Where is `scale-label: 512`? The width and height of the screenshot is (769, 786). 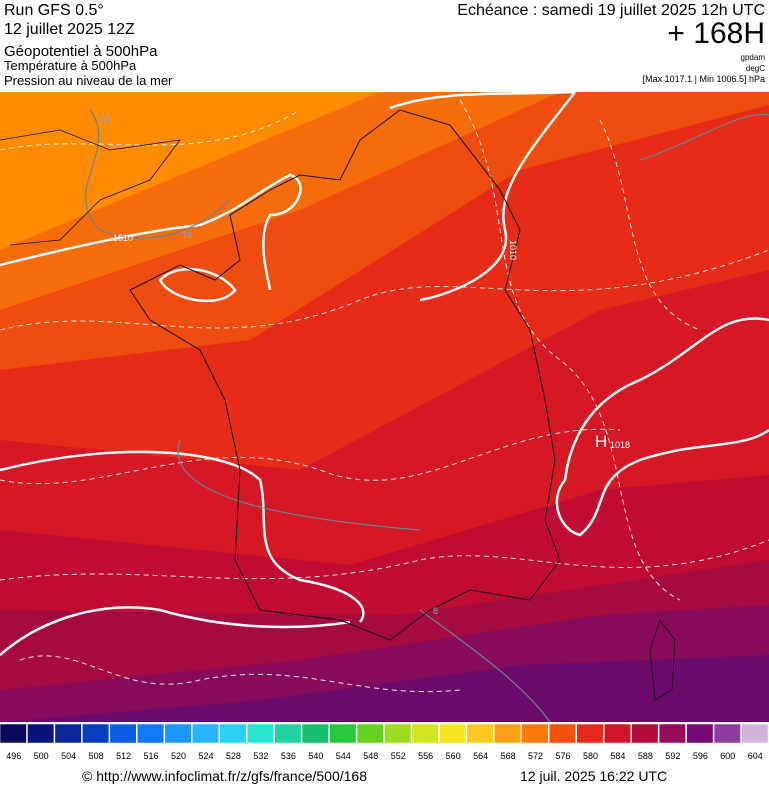
scale-label: 512 is located at coordinates (123, 756).